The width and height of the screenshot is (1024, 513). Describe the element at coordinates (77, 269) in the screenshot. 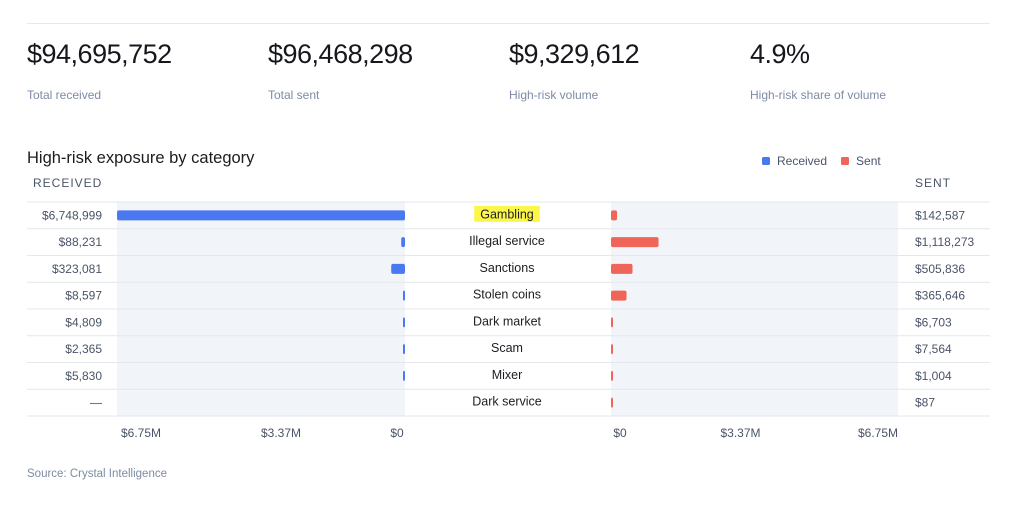

I see `received-value-label: $323,081` at that location.